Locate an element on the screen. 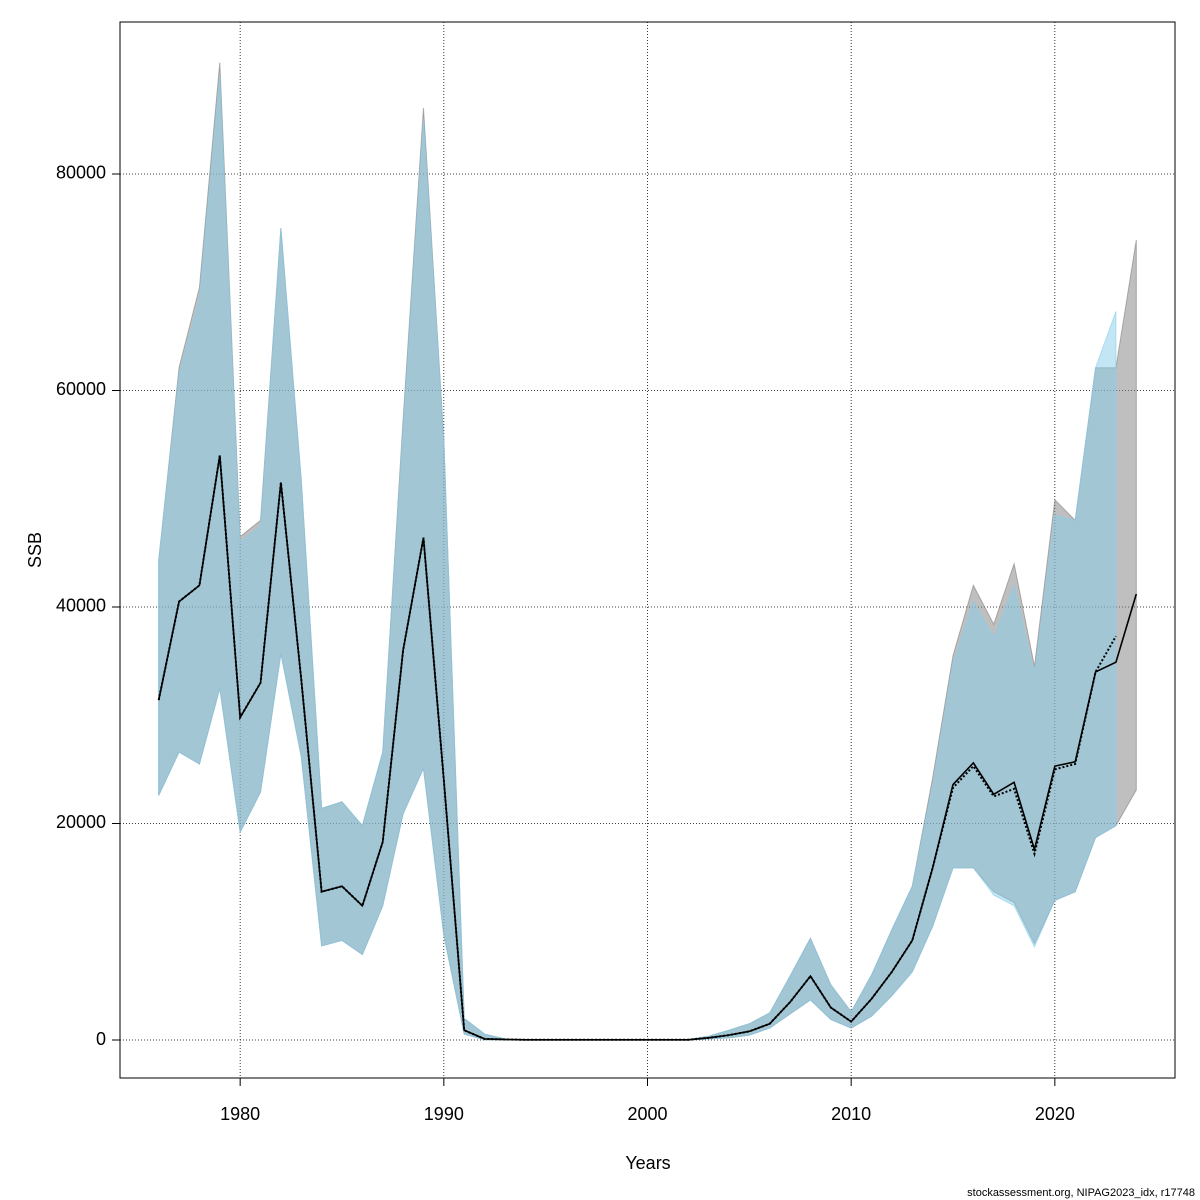 This screenshot has height=1200, width=1200. x-tick-label: 1990 is located at coordinates (444, 1114).